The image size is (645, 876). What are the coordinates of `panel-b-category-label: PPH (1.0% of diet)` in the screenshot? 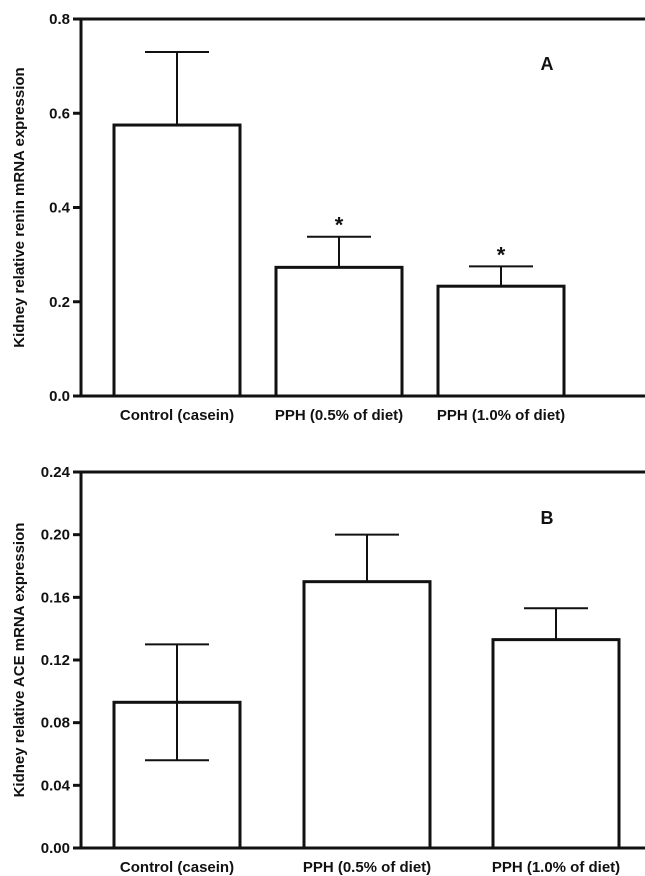 It's located at (556, 867).